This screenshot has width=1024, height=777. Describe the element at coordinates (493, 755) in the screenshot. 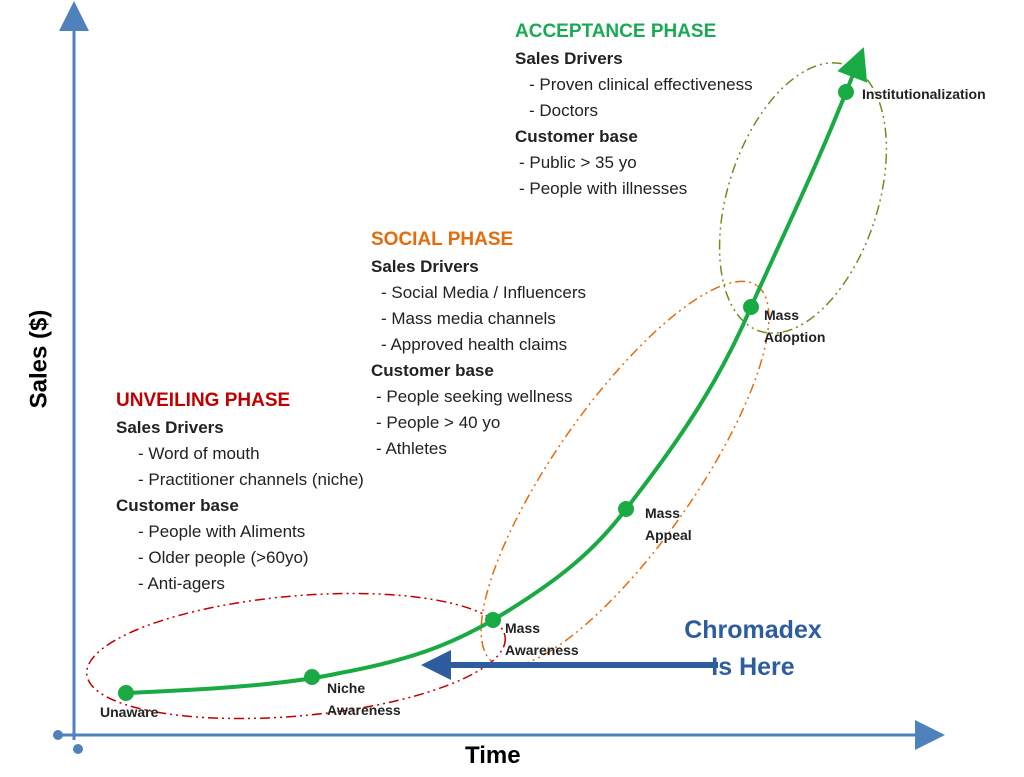

I see `x-axis-label: Time` at that location.